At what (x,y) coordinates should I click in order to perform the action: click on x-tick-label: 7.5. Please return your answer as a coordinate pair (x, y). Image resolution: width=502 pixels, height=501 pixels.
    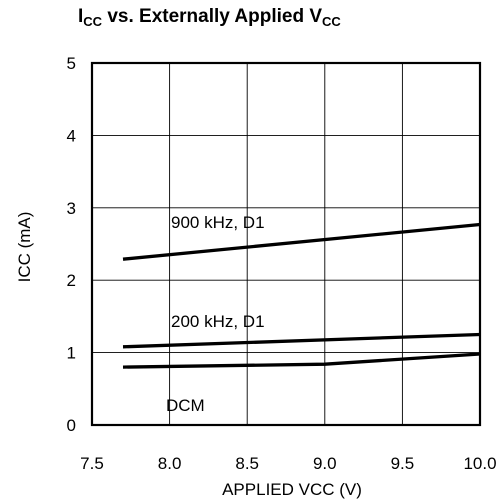
    Looking at the image, I should click on (92, 463).